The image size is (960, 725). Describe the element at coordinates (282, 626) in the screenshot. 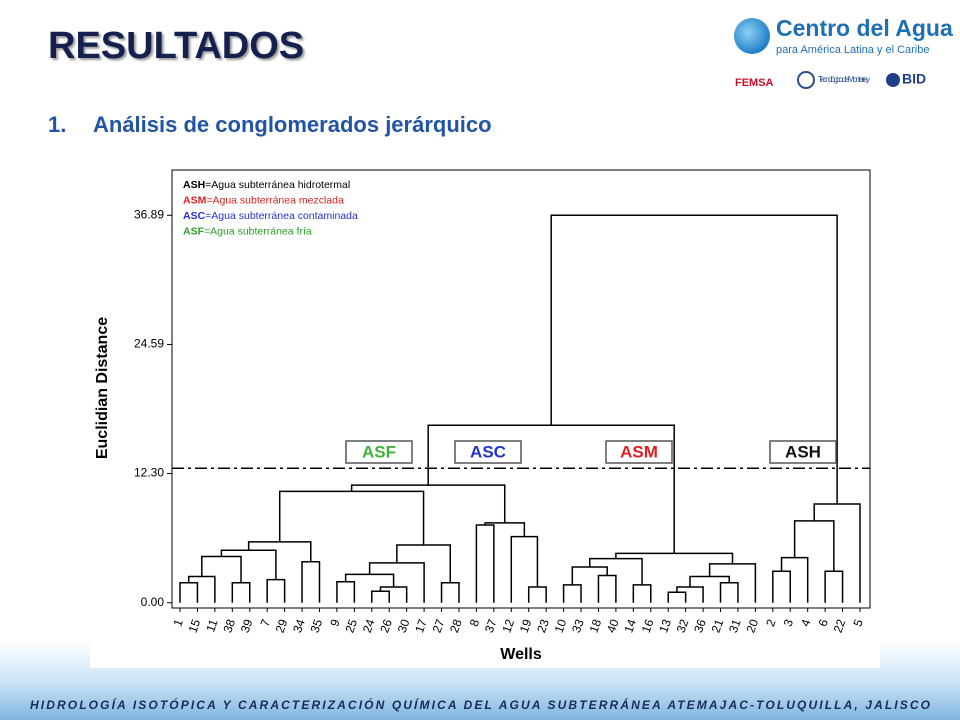

I see `x-tick-label: 29` at that location.